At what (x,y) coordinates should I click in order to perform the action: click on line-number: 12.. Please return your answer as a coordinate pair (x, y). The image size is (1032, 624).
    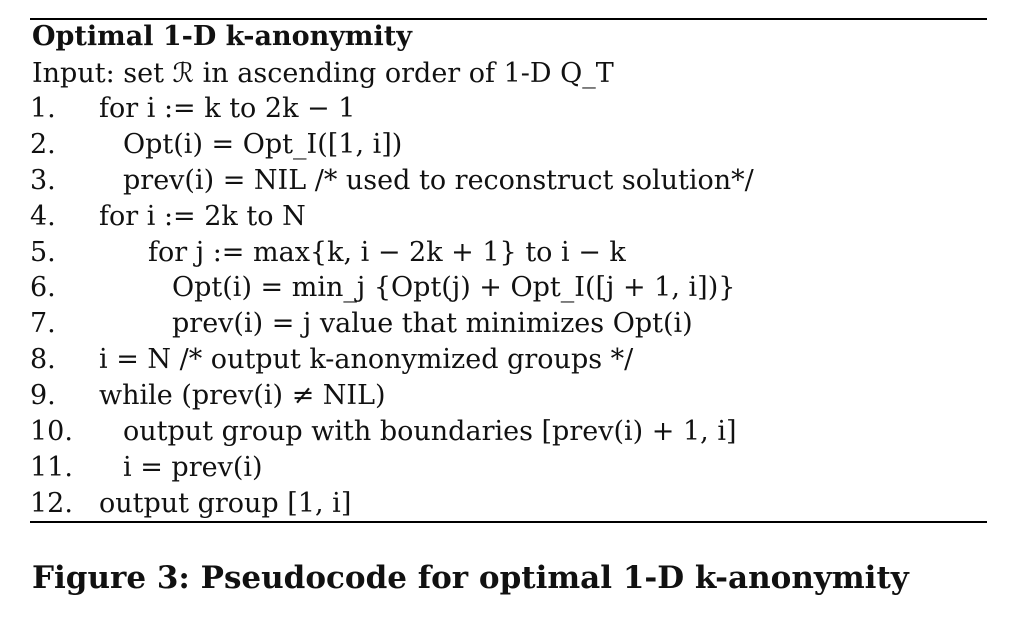
    Looking at the image, I should click on (51, 503).